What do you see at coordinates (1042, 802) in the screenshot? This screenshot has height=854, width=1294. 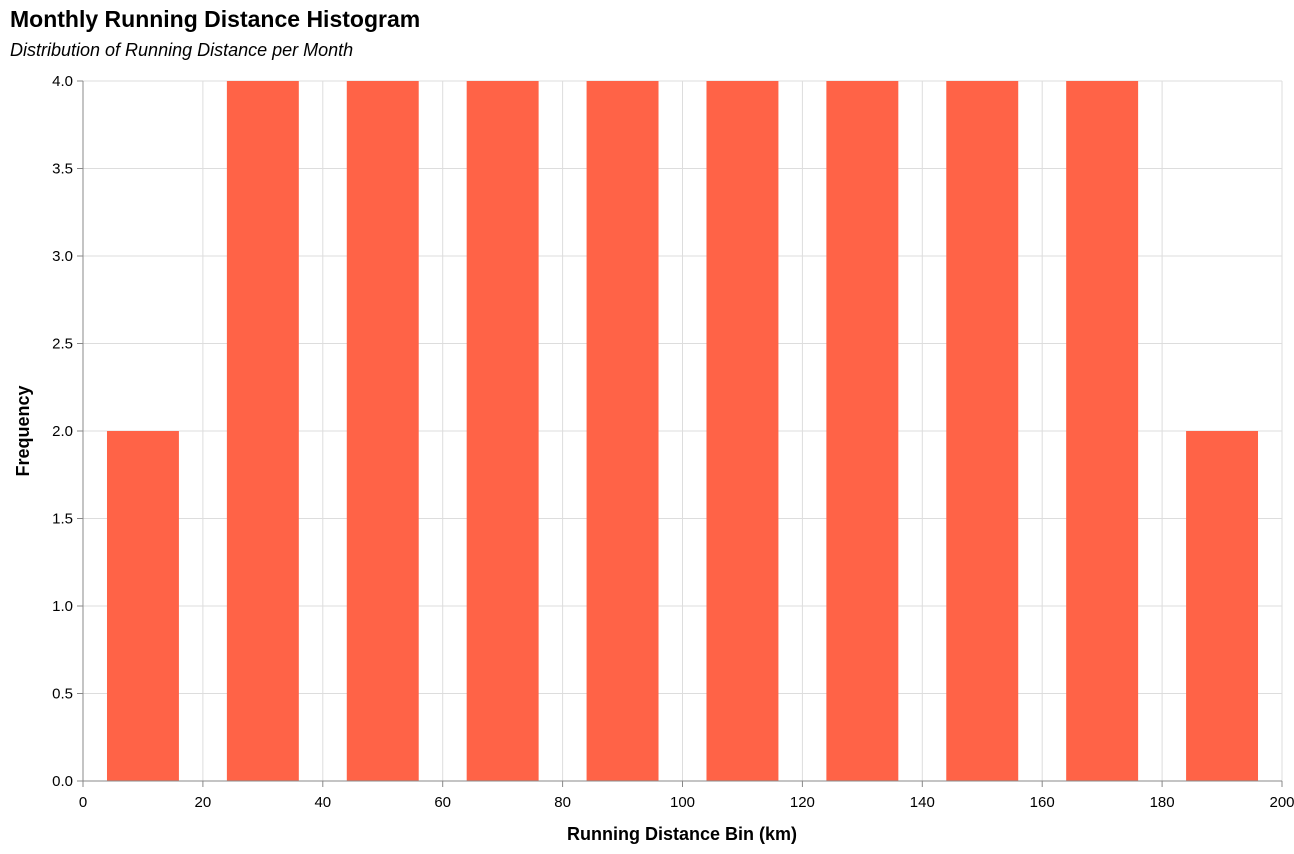 I see `x-tick-label: 160` at bounding box center [1042, 802].